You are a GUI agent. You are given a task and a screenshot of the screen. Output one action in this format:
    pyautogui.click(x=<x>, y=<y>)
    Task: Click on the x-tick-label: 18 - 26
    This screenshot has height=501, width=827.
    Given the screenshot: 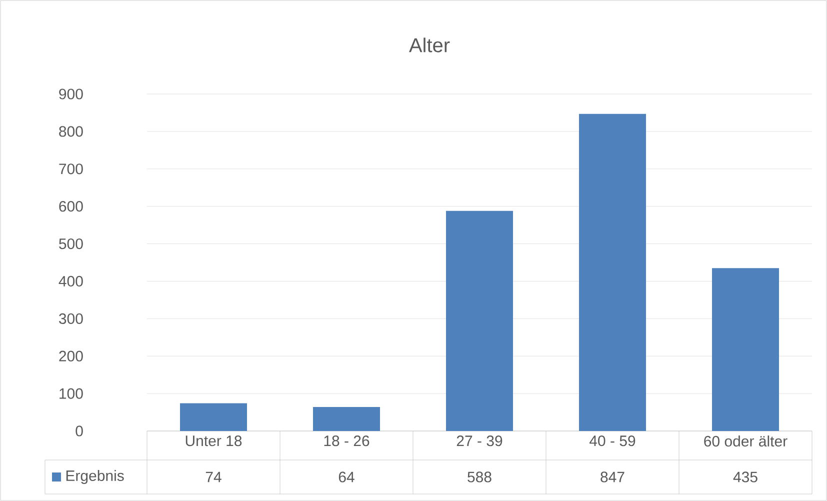 What is the action you would take?
    pyautogui.click(x=347, y=441)
    